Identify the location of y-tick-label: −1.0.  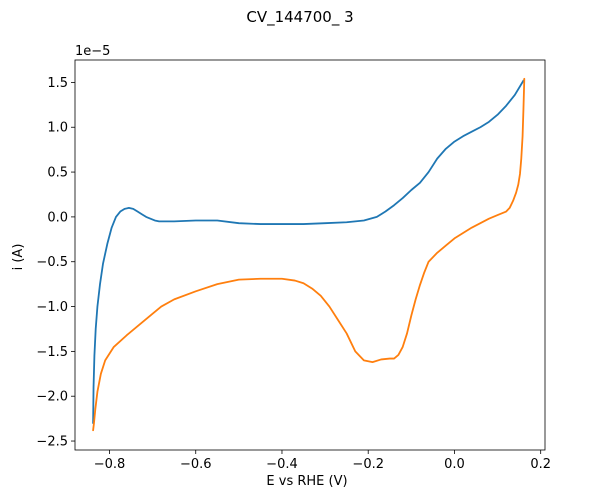
(52, 307).